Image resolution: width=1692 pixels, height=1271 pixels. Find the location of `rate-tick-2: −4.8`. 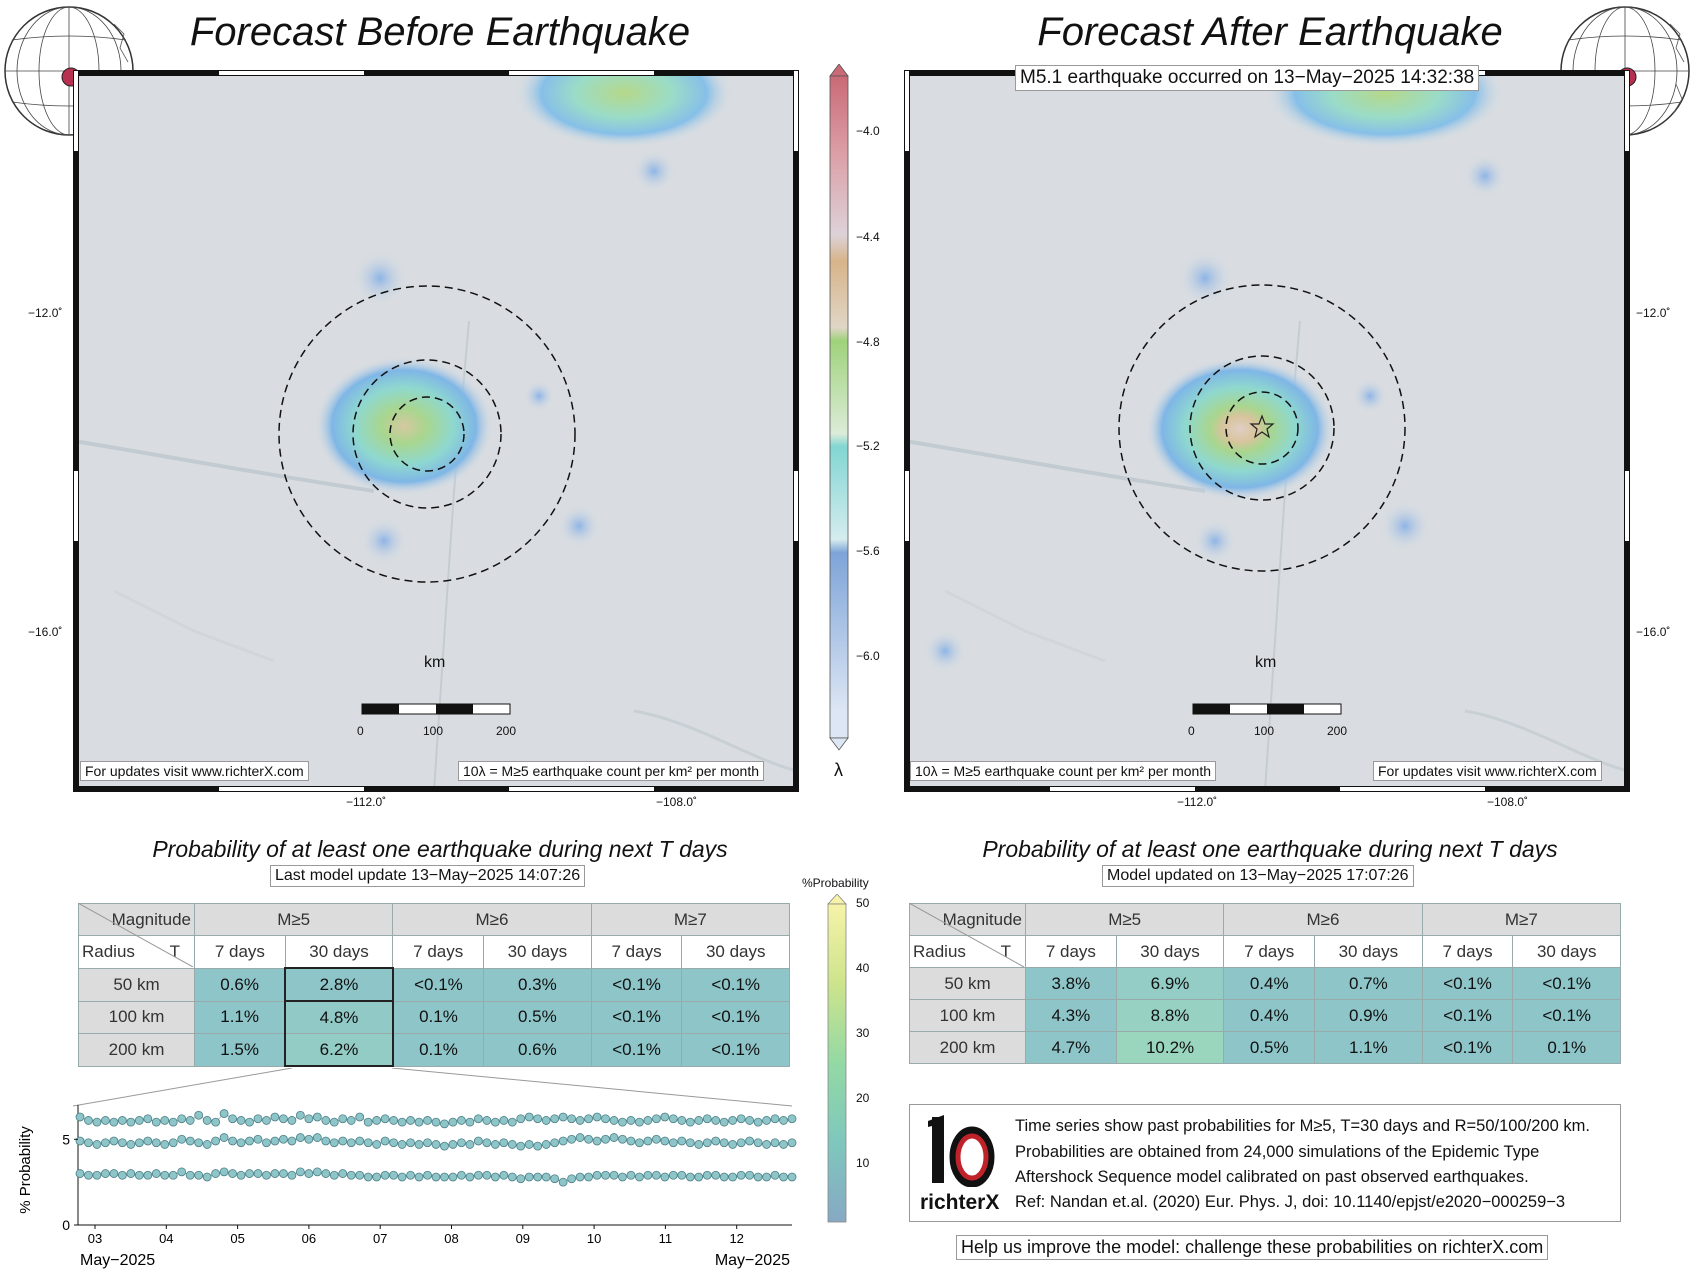

rate-tick-2: −4.8 is located at coordinates (868, 342).